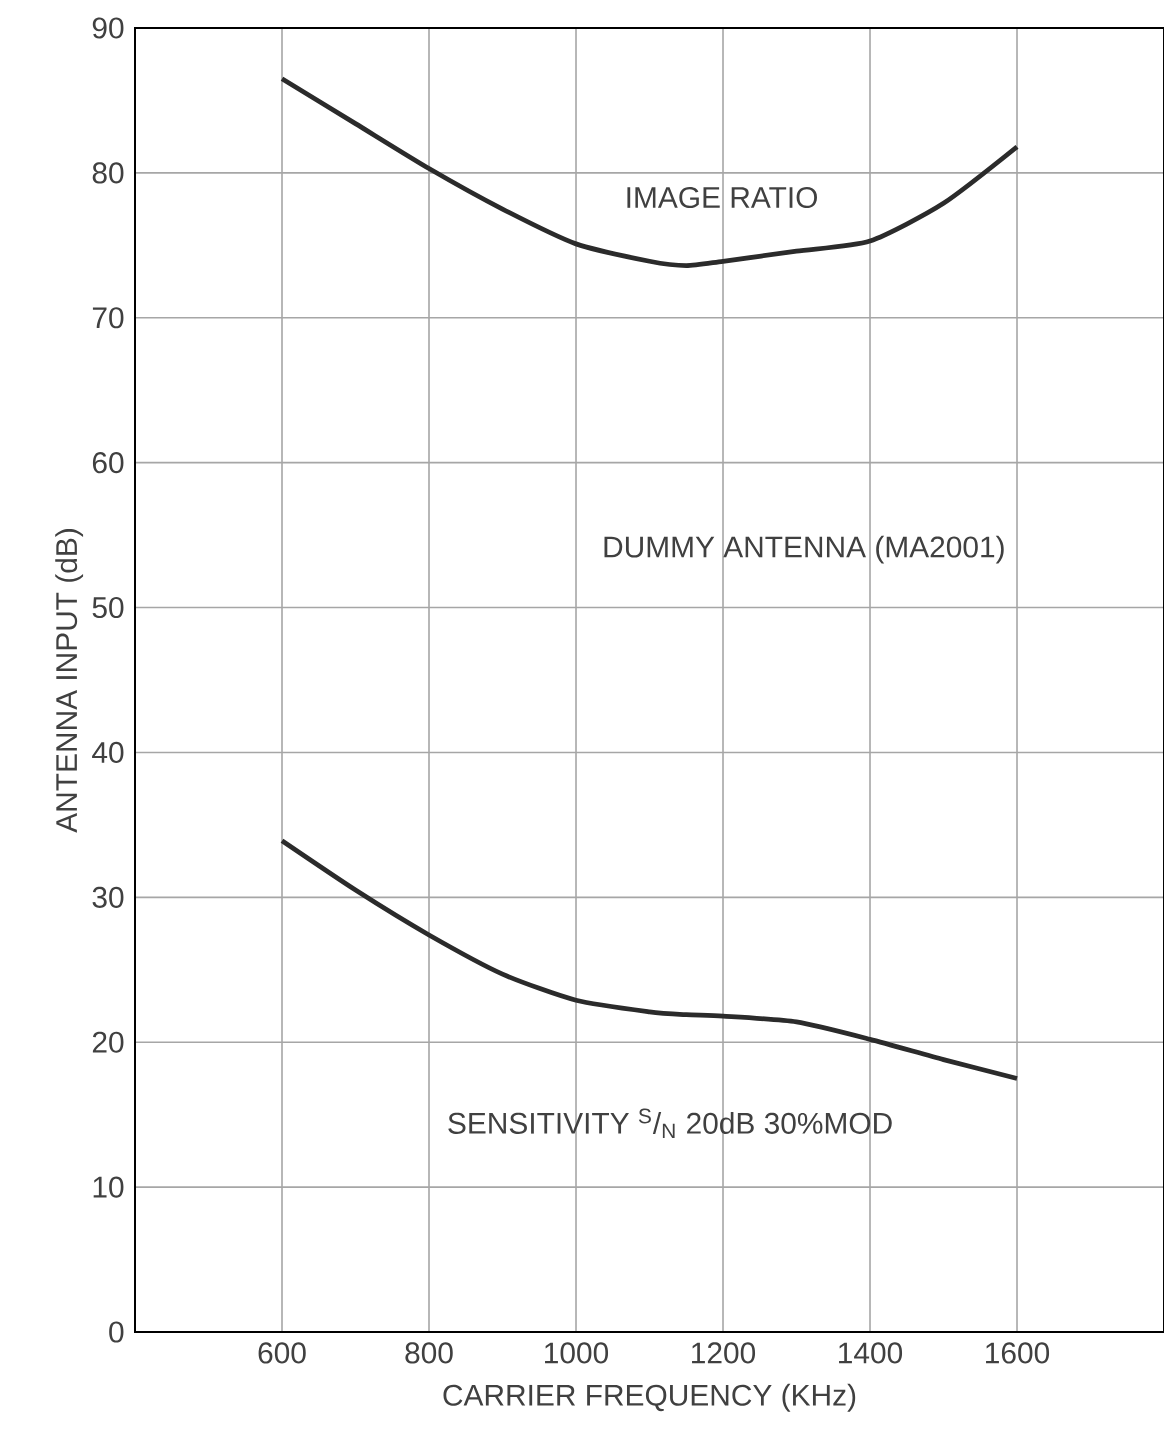 This screenshot has height=1451, width=1164. I want to click on y-tick-label: 0, so click(116, 1332).